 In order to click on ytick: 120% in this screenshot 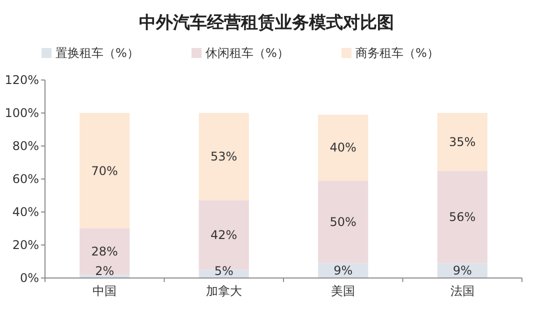, I will do `click(21, 80)`.